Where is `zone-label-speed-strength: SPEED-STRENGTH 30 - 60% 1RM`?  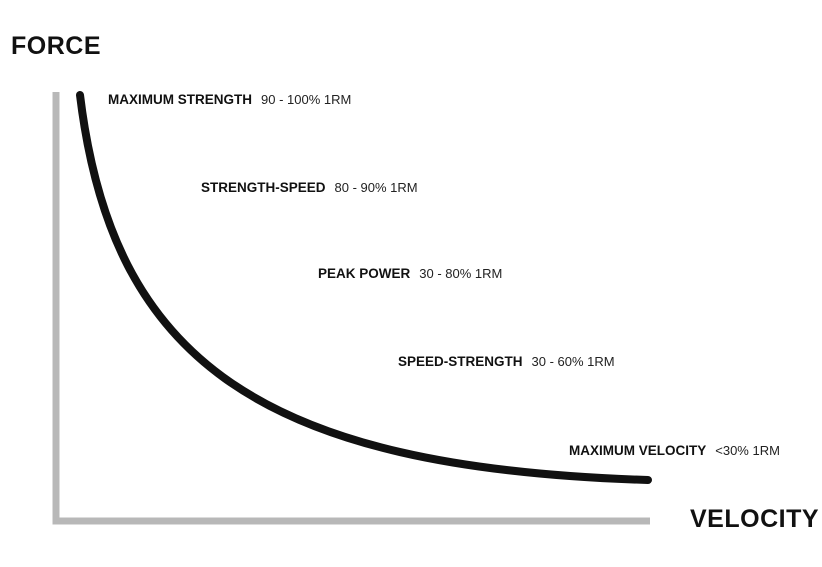
zone-label-speed-strength: SPEED-STRENGTH 30 - 60% 1RM is located at coordinates (506, 361).